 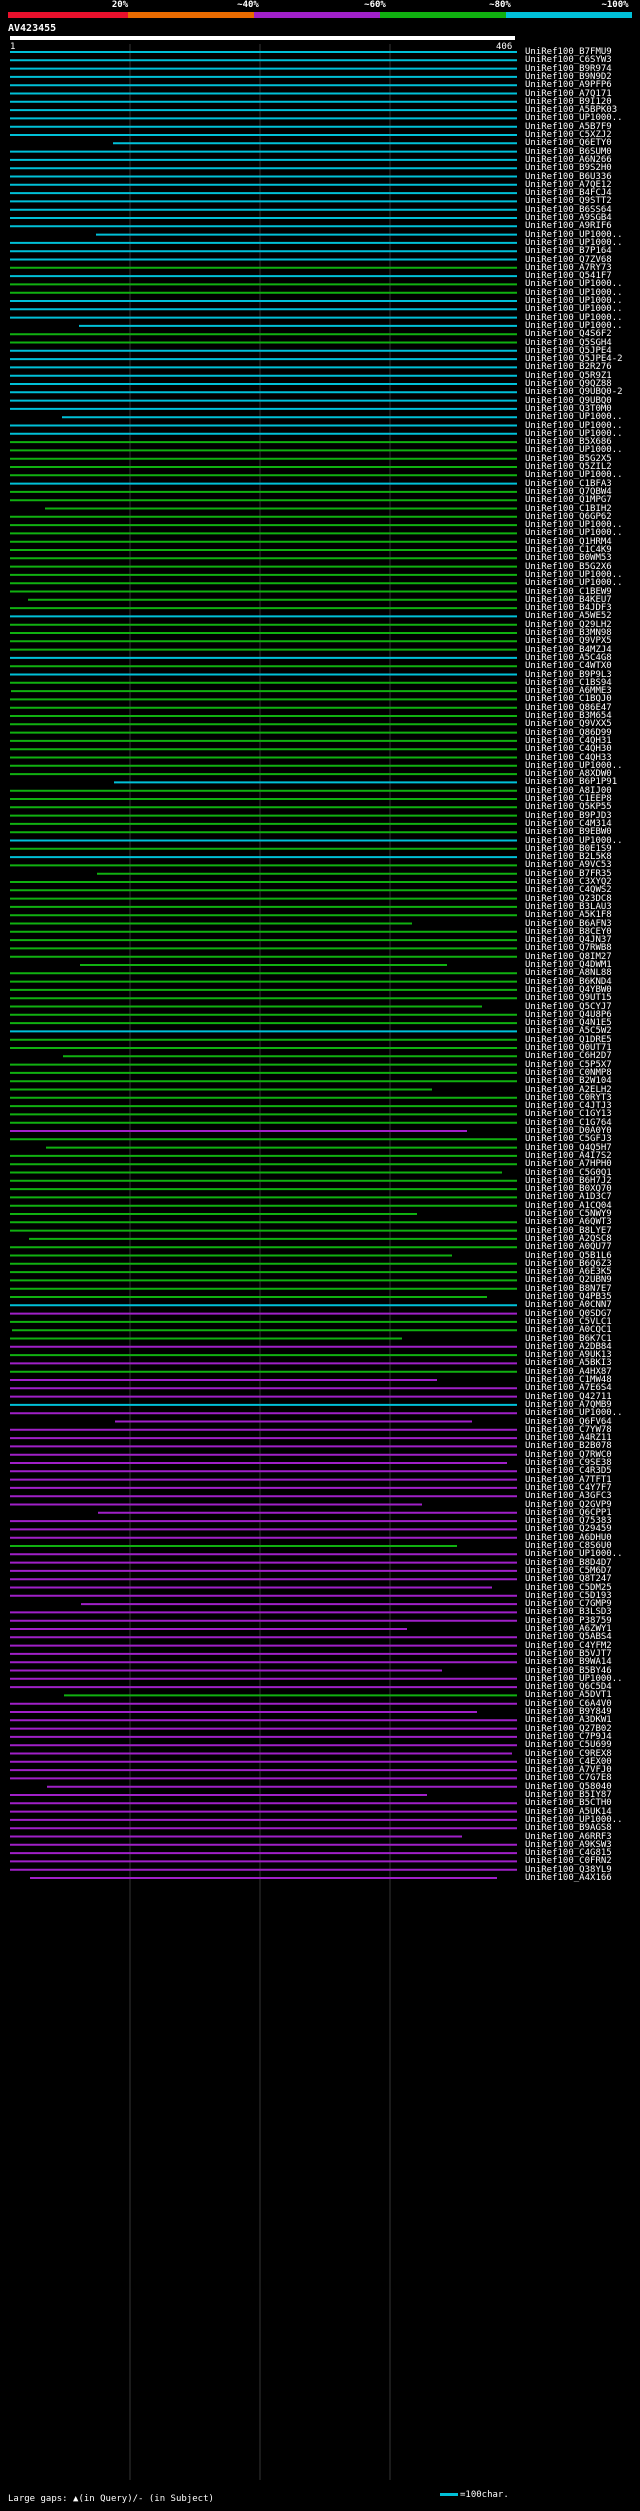 What do you see at coordinates (568, 915) in the screenshot?
I see `subject-id: UniRef100_A5K1F8` at bounding box center [568, 915].